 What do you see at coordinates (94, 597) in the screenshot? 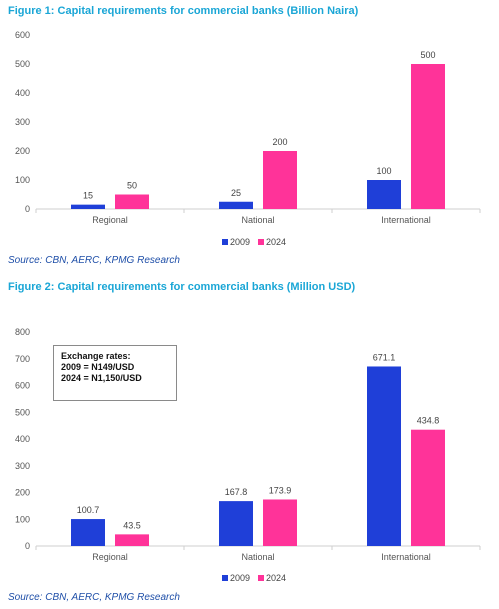
I see `figure2-source: Source: CBN, AERC, KPMG Research` at bounding box center [94, 597].